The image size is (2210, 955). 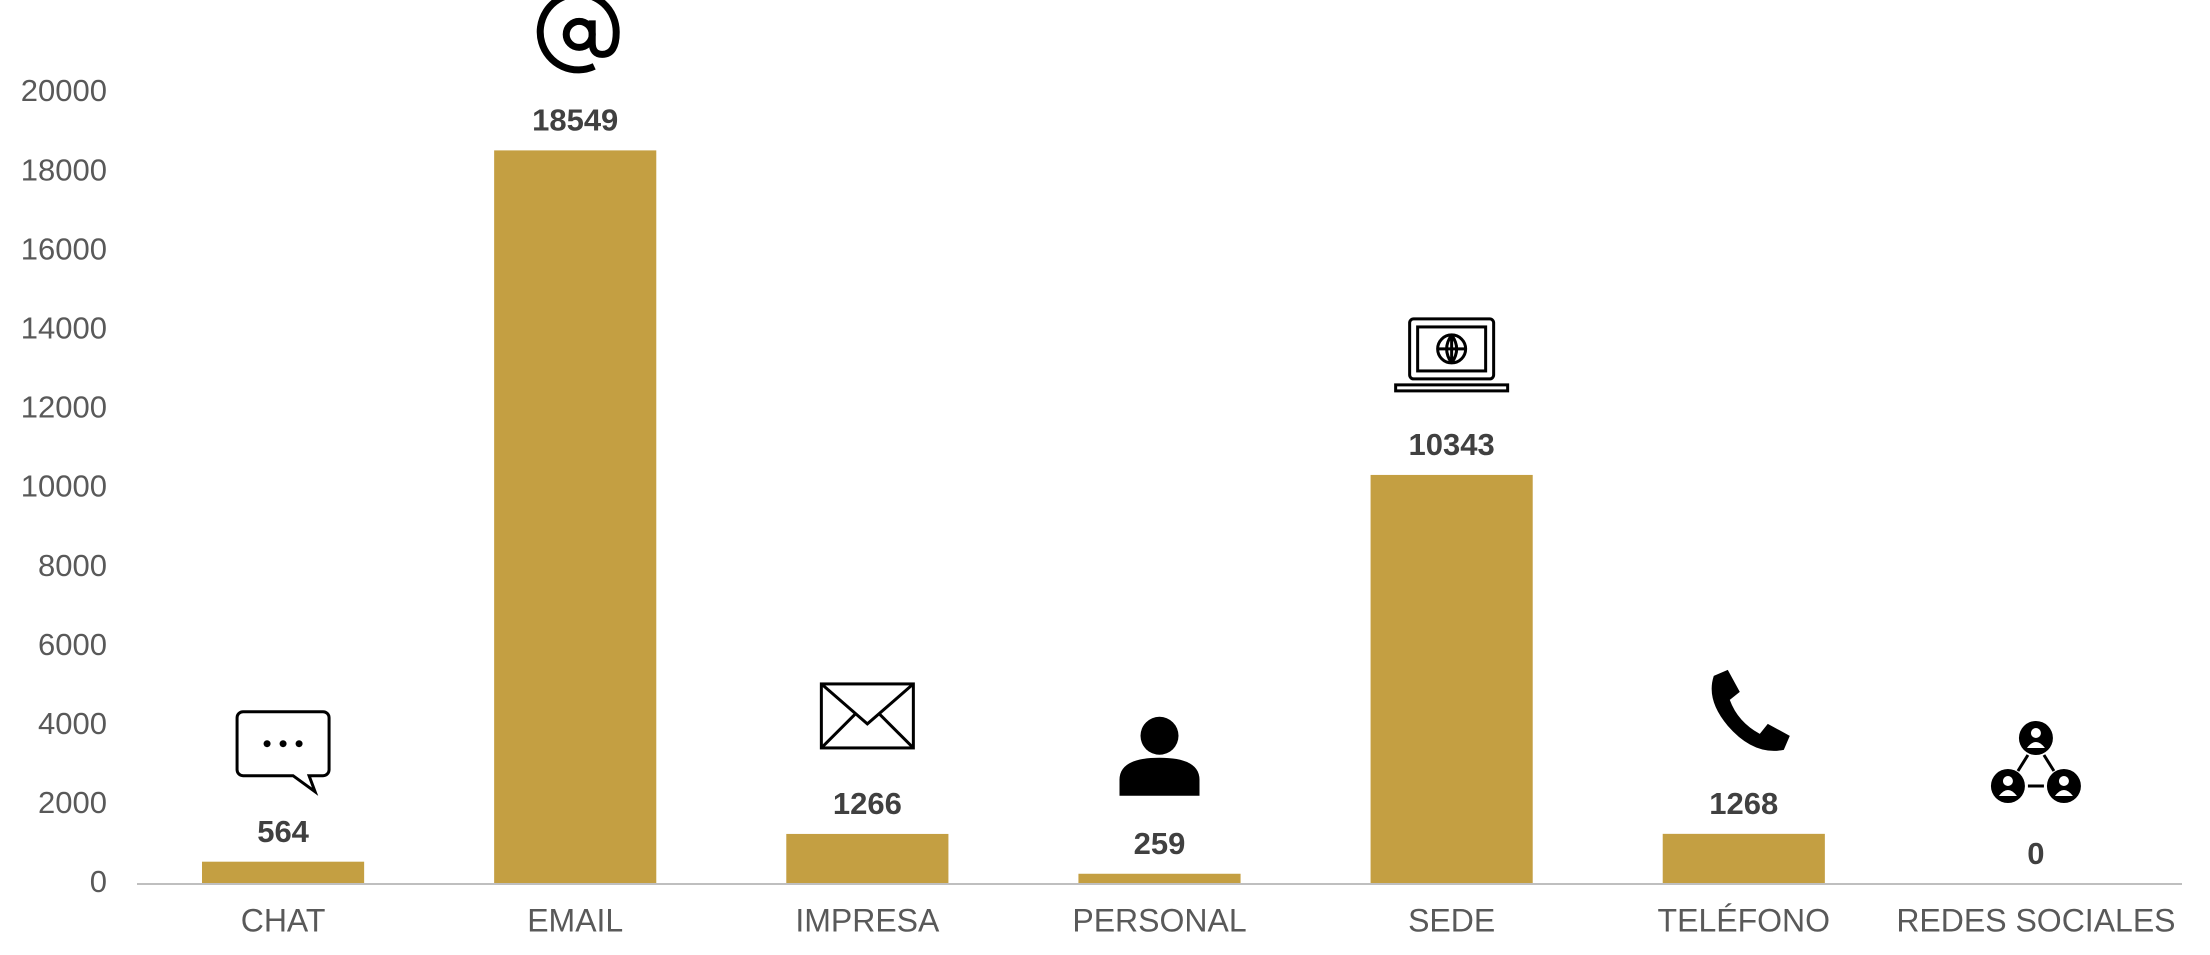 I want to click on y-tick-label: 20000, so click(x=64, y=90).